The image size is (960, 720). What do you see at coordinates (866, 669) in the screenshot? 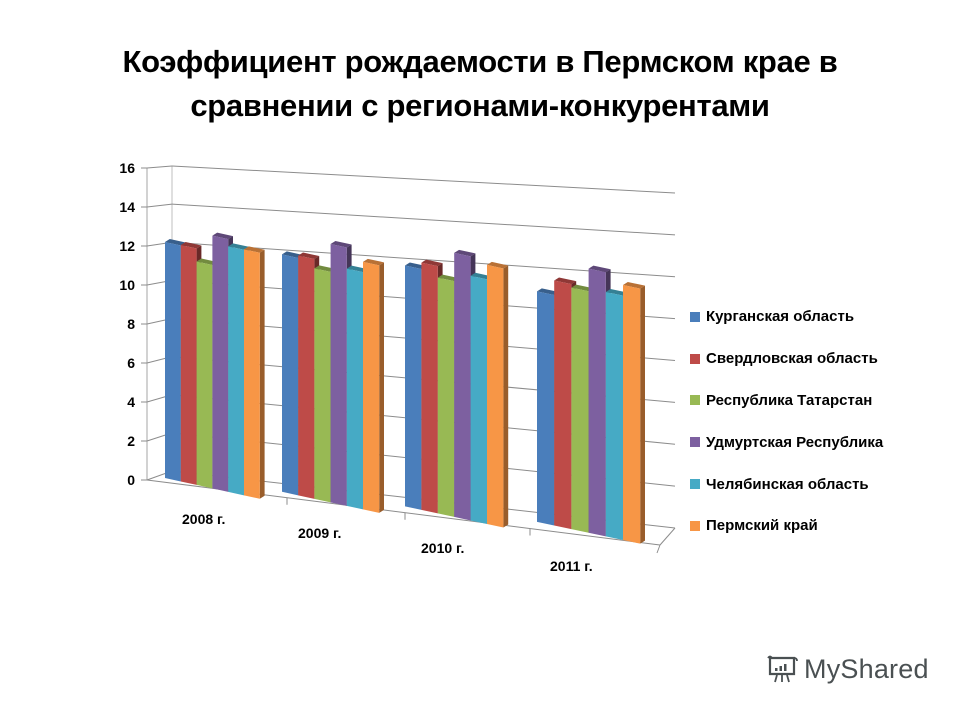
I see `watermark-text: MyShared` at bounding box center [866, 669].